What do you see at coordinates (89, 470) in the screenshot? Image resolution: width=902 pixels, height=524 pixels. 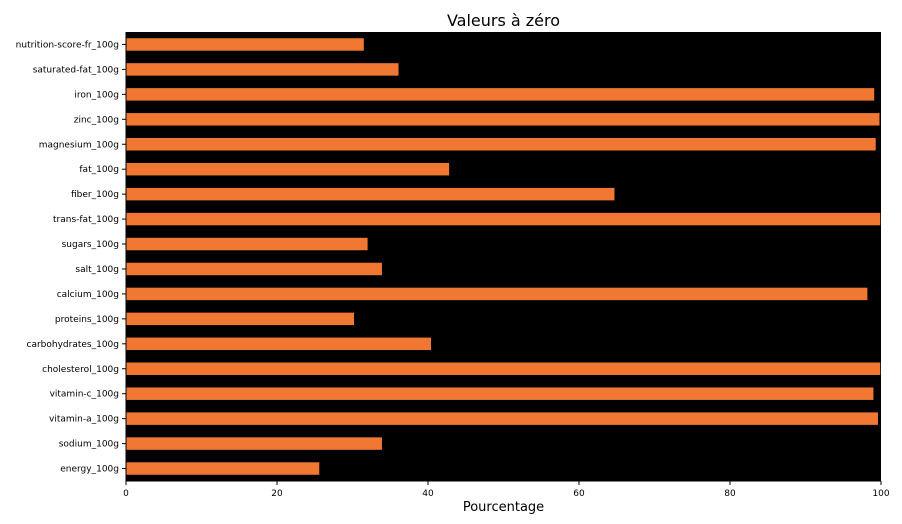 I see `y-tick-label-energy_100g: energy_100g` at bounding box center [89, 470].